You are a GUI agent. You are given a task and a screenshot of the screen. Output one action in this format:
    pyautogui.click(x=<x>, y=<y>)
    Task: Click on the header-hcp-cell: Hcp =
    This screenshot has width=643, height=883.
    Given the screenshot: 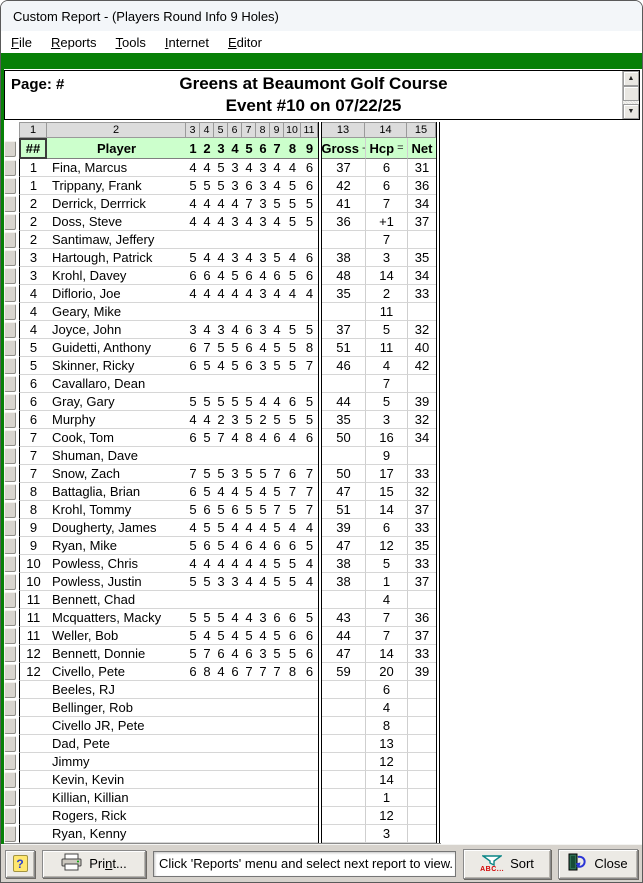 What is the action you would take?
    pyautogui.click(x=386, y=148)
    